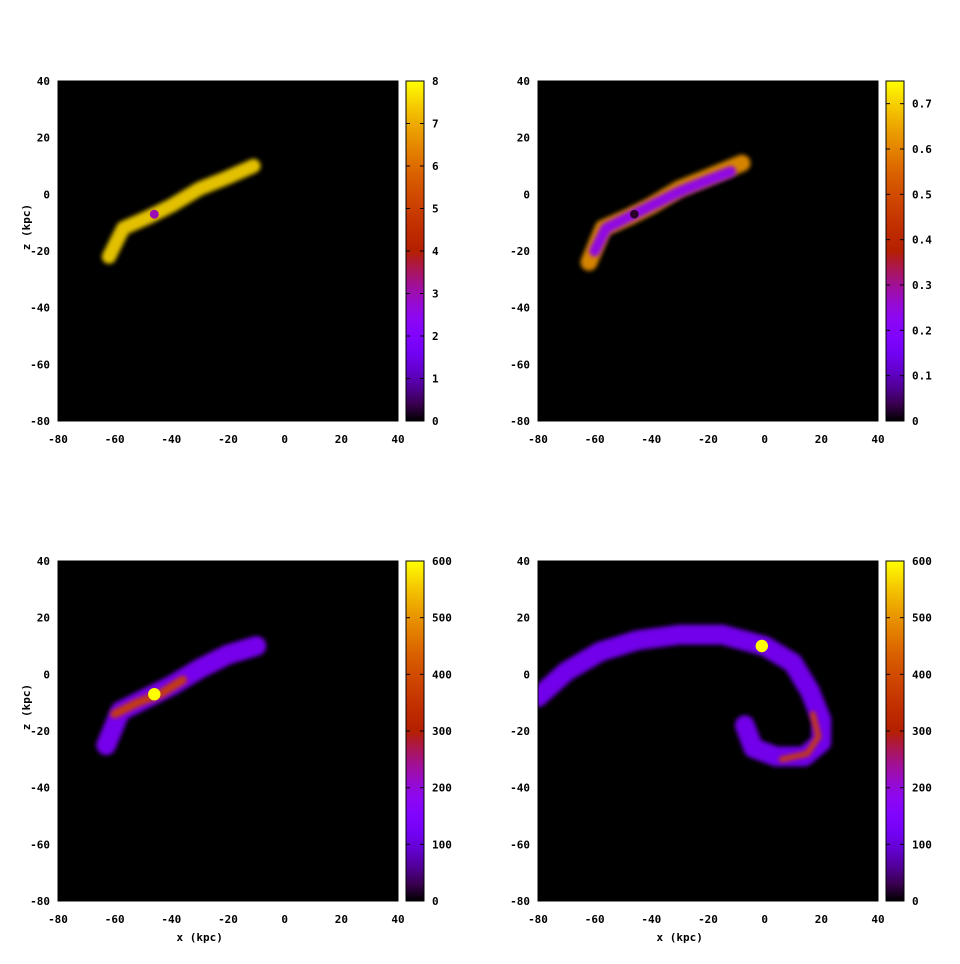  What do you see at coordinates (435, 166) in the screenshot?
I see `colorbar-tick-label: 6` at bounding box center [435, 166].